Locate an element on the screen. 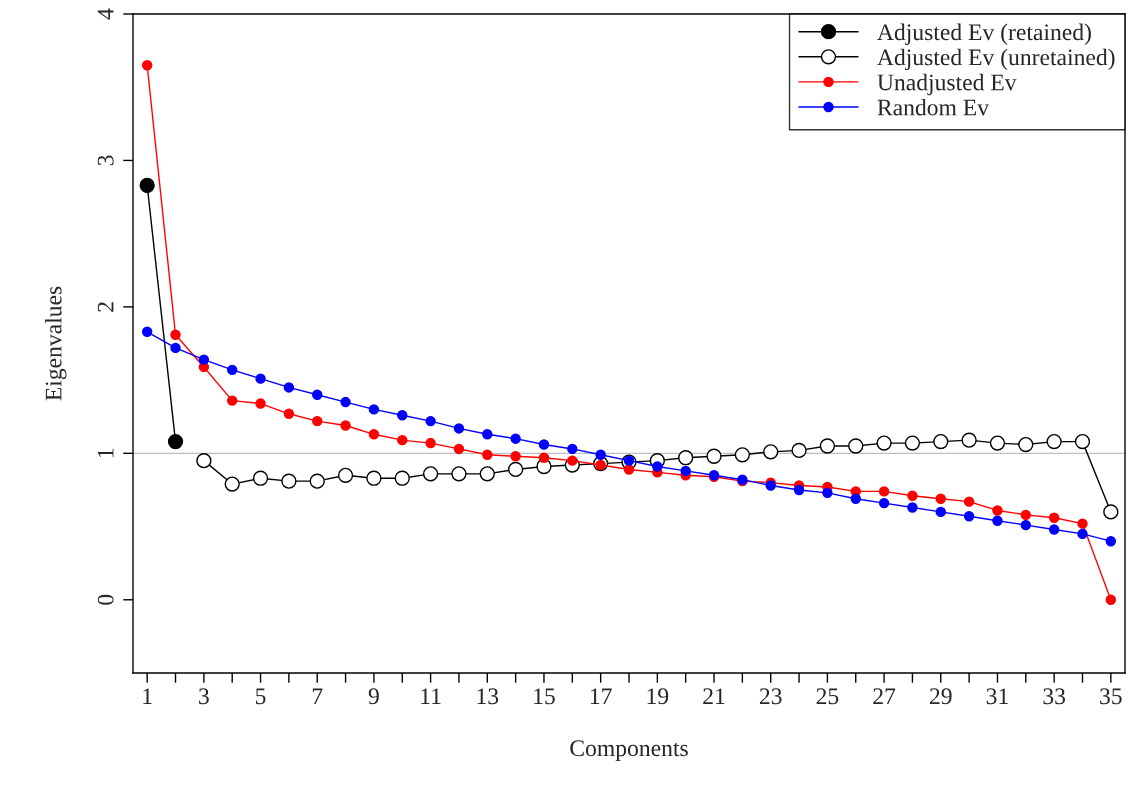 This screenshot has width=1131, height=804. legend-label: Random Ev is located at coordinates (933, 107).